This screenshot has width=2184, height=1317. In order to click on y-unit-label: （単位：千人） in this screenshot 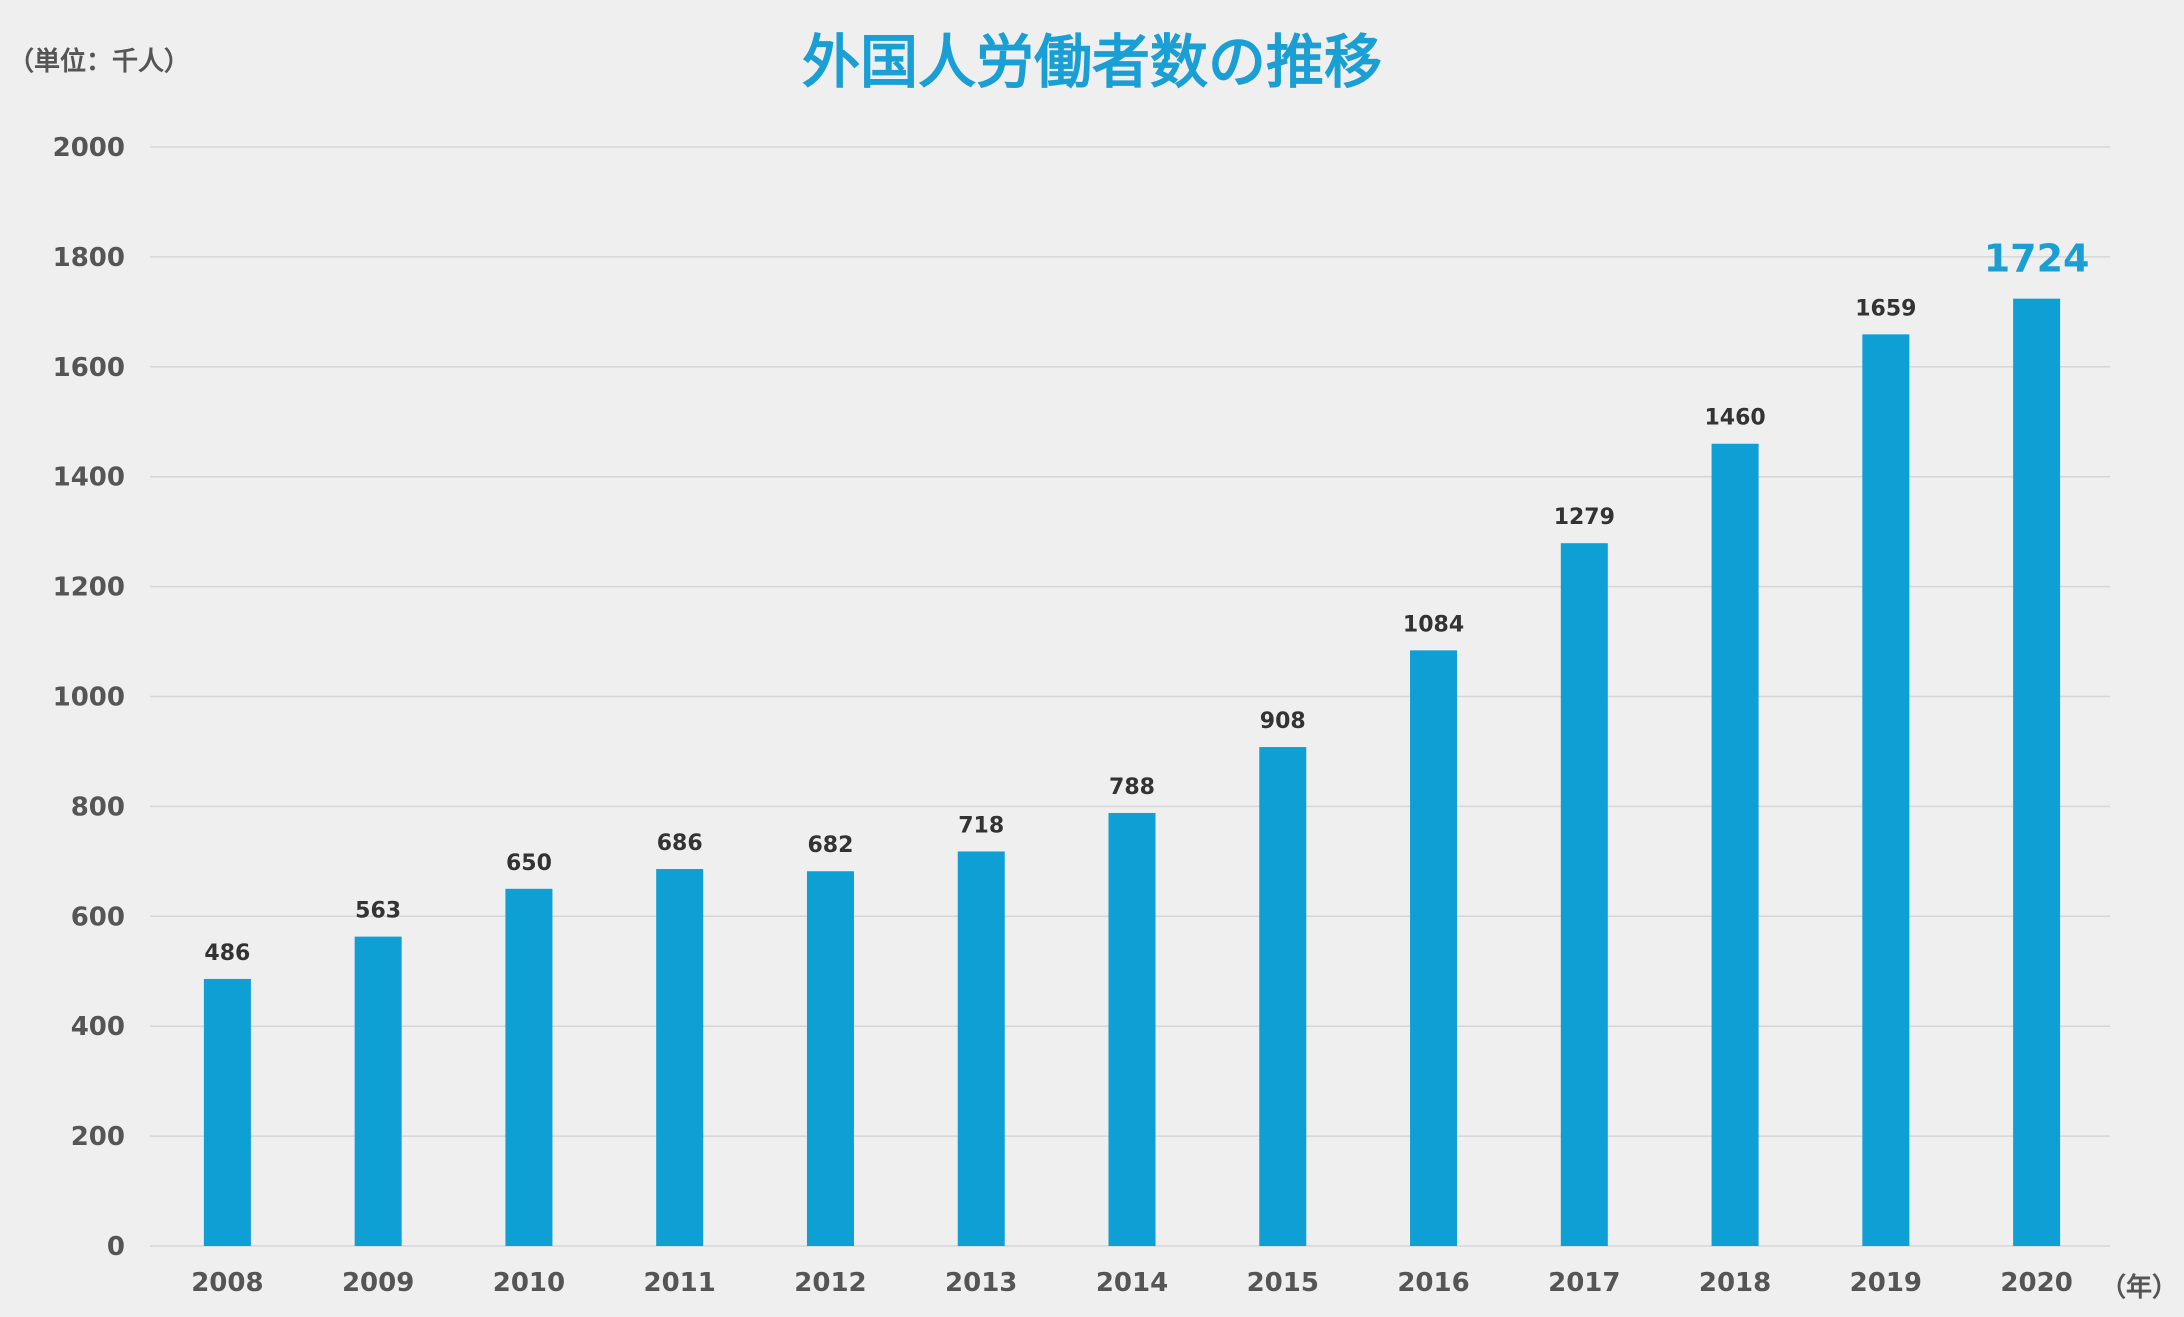, I will do `click(99, 61)`.